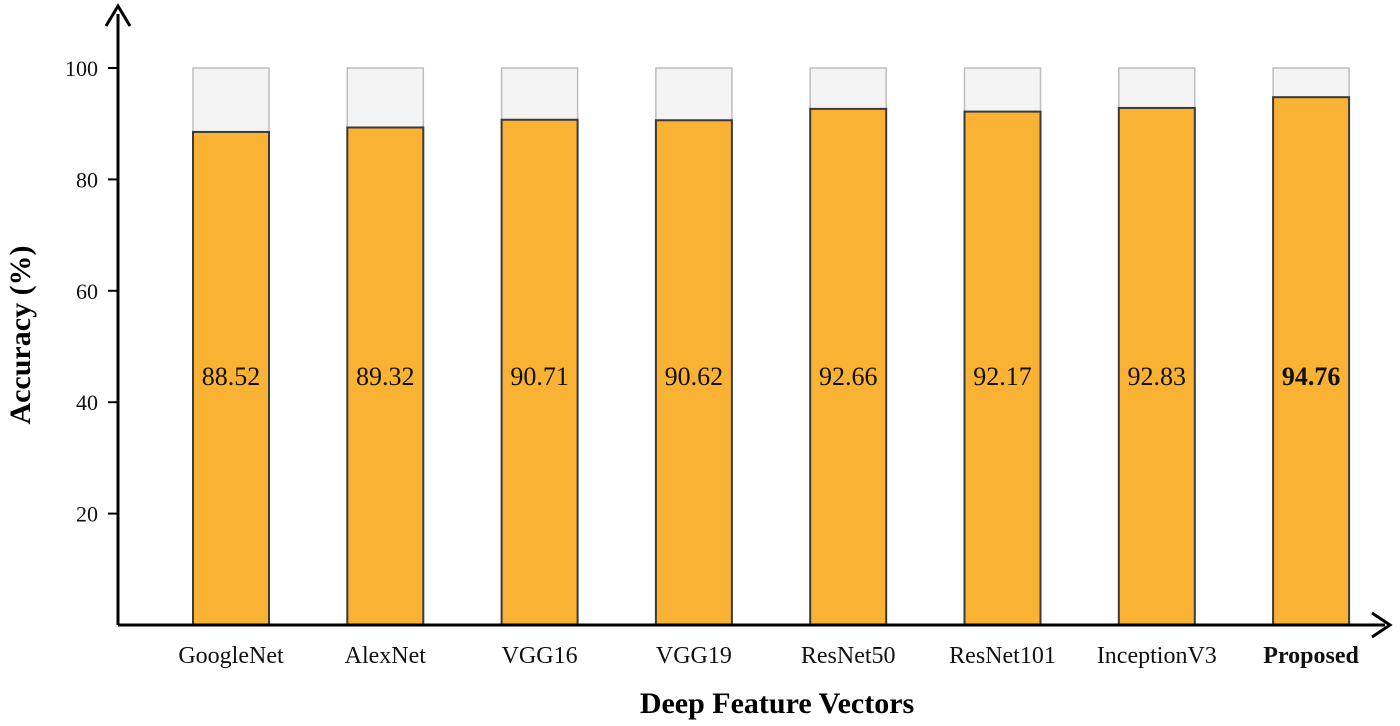  What do you see at coordinates (1002, 656) in the screenshot?
I see `x-tick-label-resnet101: ResNet101` at bounding box center [1002, 656].